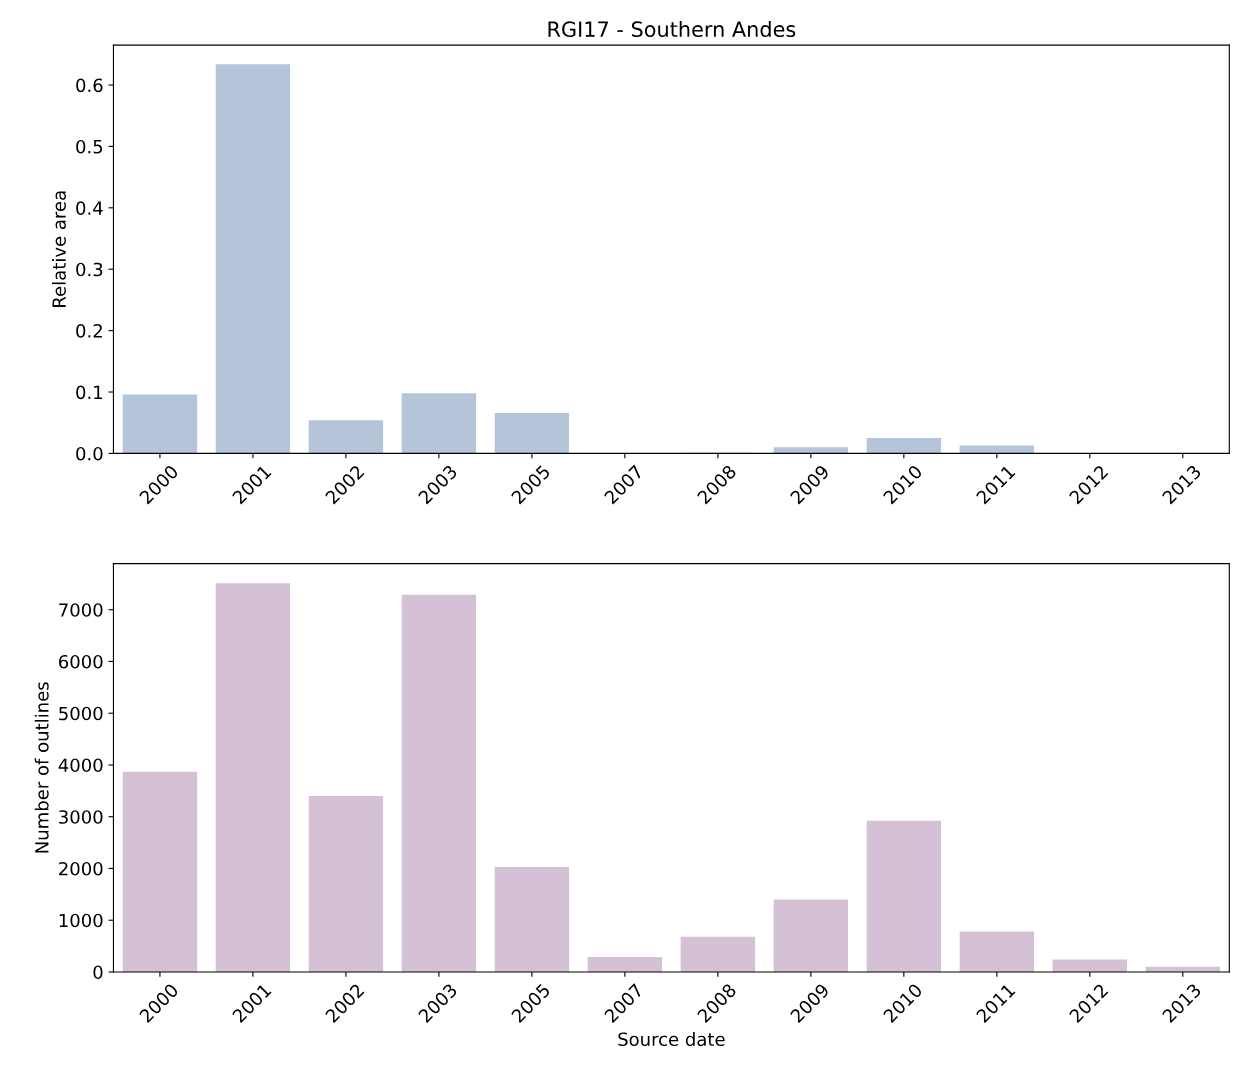 The height and width of the screenshot is (1074, 1233). Describe the element at coordinates (89, 146) in the screenshot. I see `y-tick-label: 0.5` at that location.